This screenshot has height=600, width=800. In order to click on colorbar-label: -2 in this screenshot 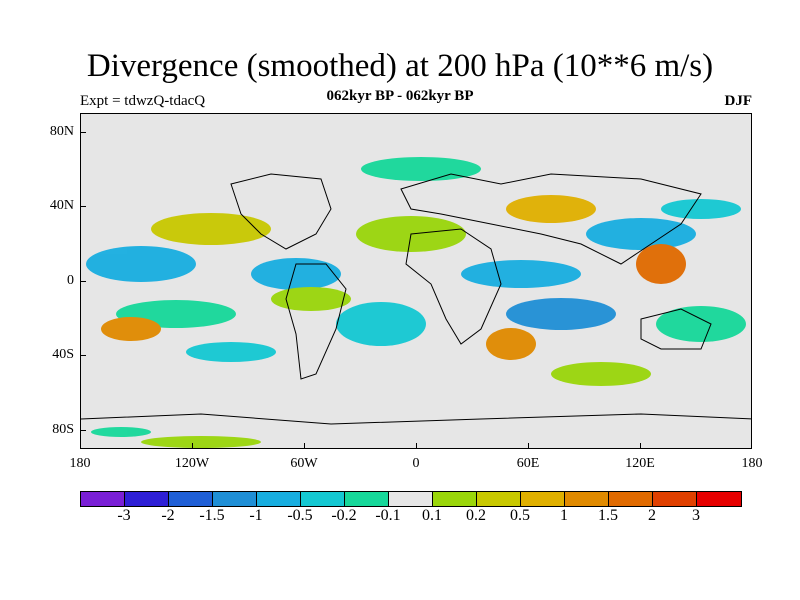, I will do `click(168, 515)`.